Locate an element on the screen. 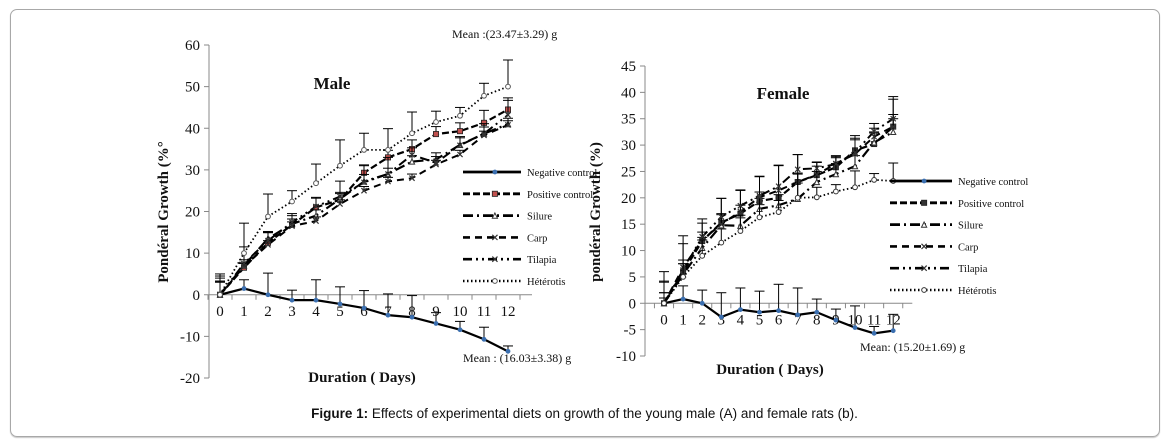 The image size is (1169, 444). x-tick-label: 0 is located at coordinates (664, 320).